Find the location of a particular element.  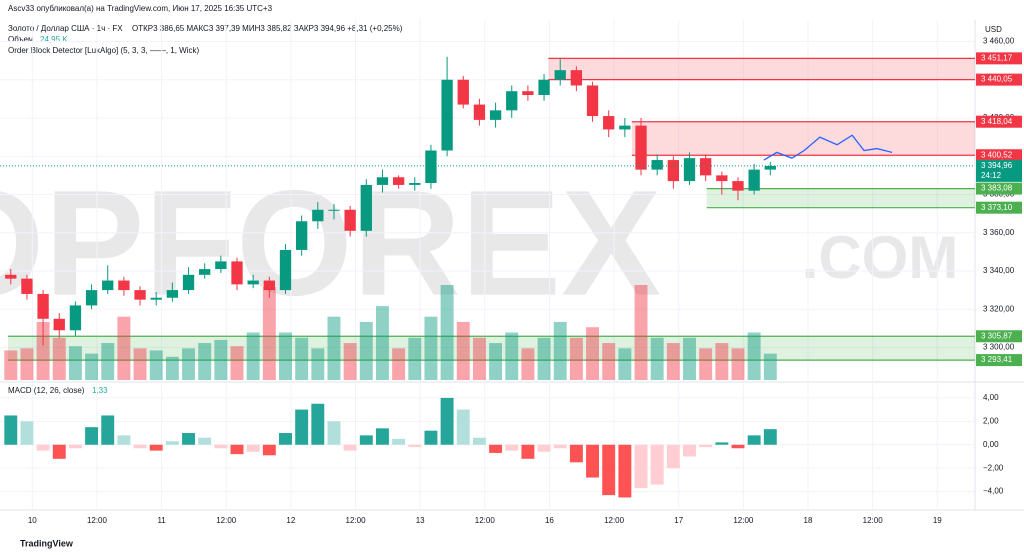

price-label: 3 440,05 is located at coordinates (997, 79).